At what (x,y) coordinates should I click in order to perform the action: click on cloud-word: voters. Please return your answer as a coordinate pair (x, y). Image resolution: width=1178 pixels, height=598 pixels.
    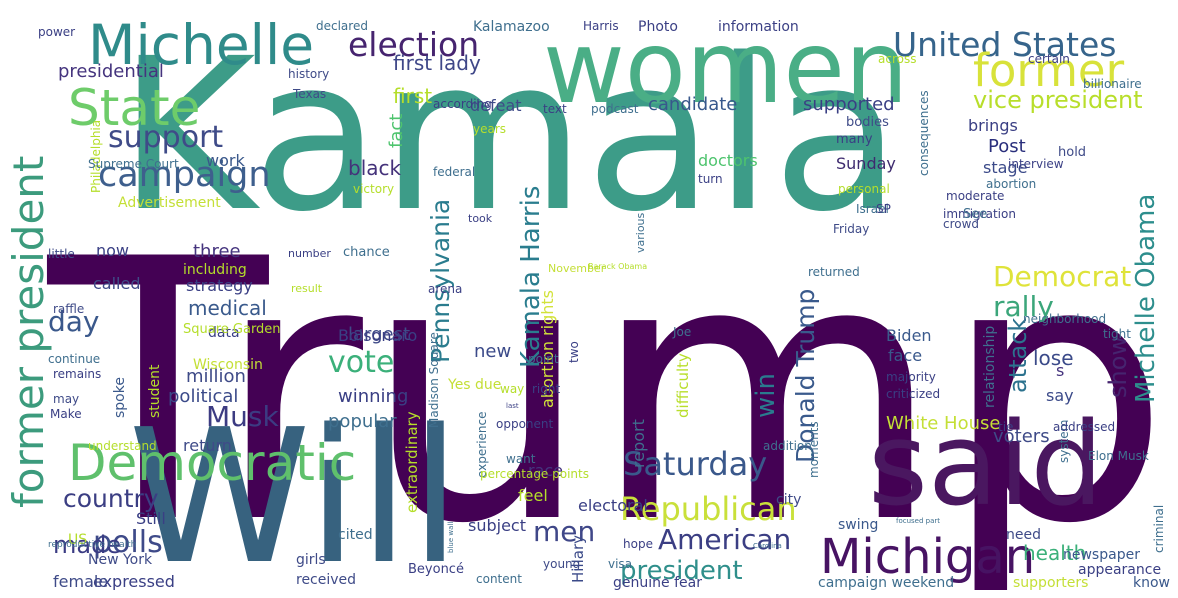
    Looking at the image, I should click on (1021, 436).